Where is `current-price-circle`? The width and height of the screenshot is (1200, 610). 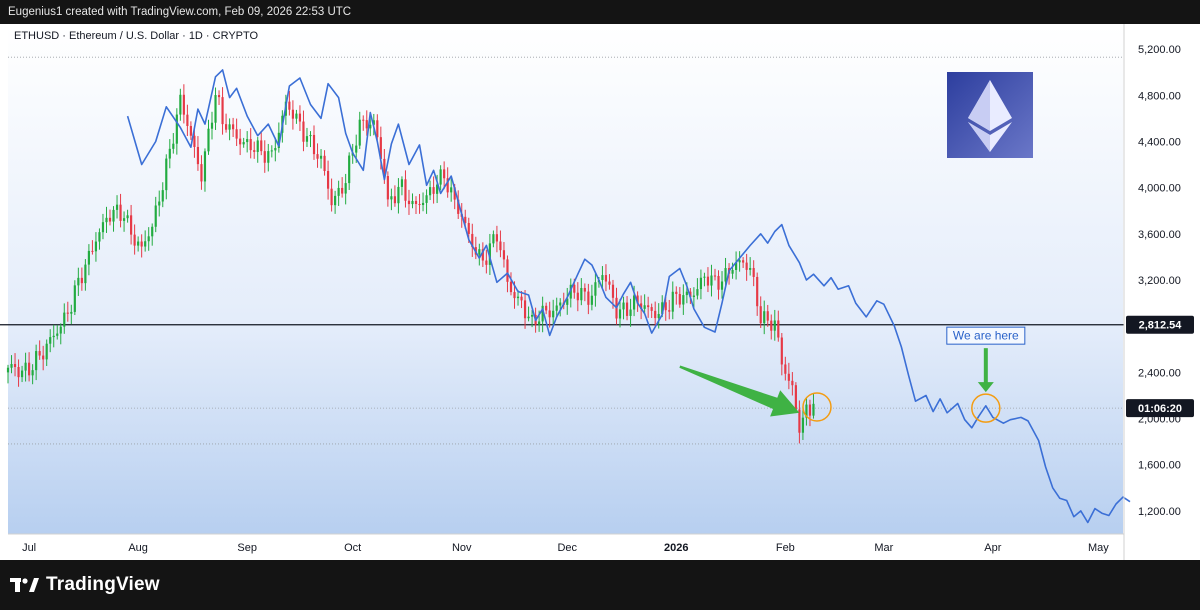 current-price-circle is located at coordinates (817, 407).